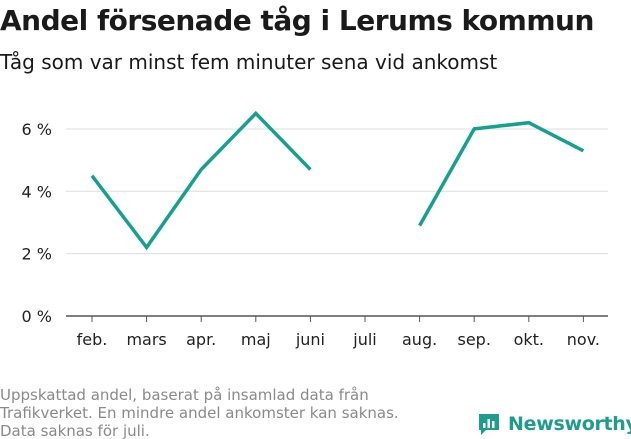 The image size is (631, 439). I want to click on x-tick-label: okt., so click(529, 339).